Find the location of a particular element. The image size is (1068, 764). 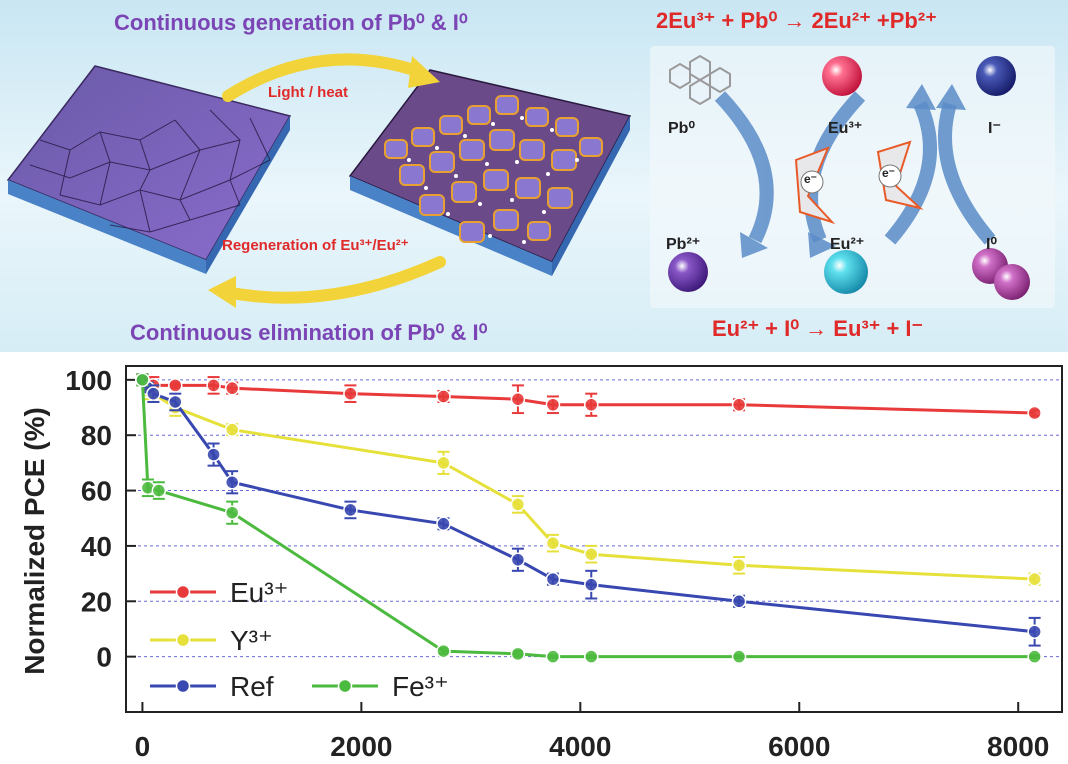

y-tick-label: 60 is located at coordinates (96, 491).